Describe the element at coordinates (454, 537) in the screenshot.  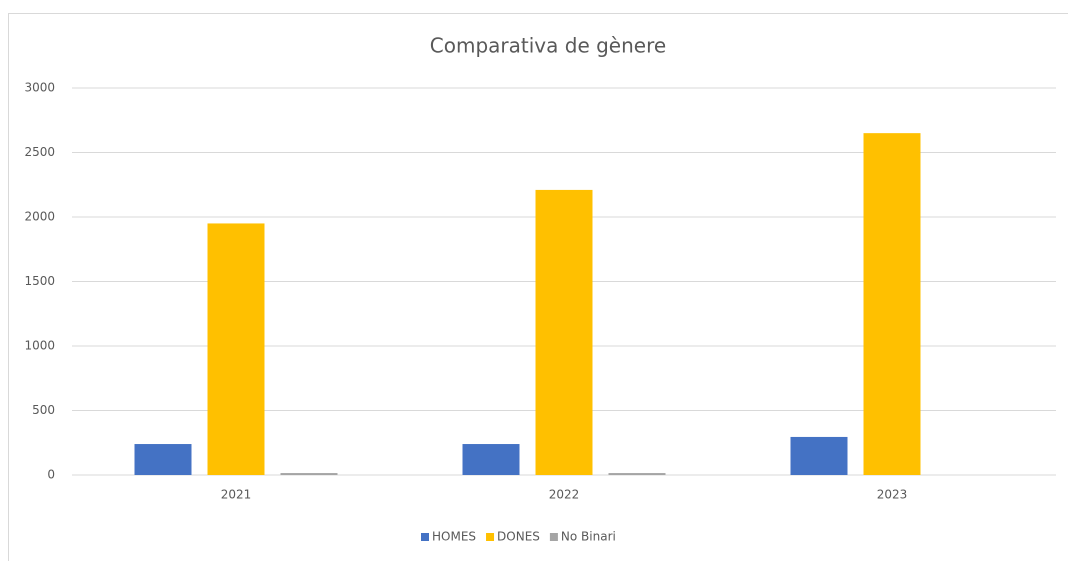
I see `legend-label: HOMES` at that location.